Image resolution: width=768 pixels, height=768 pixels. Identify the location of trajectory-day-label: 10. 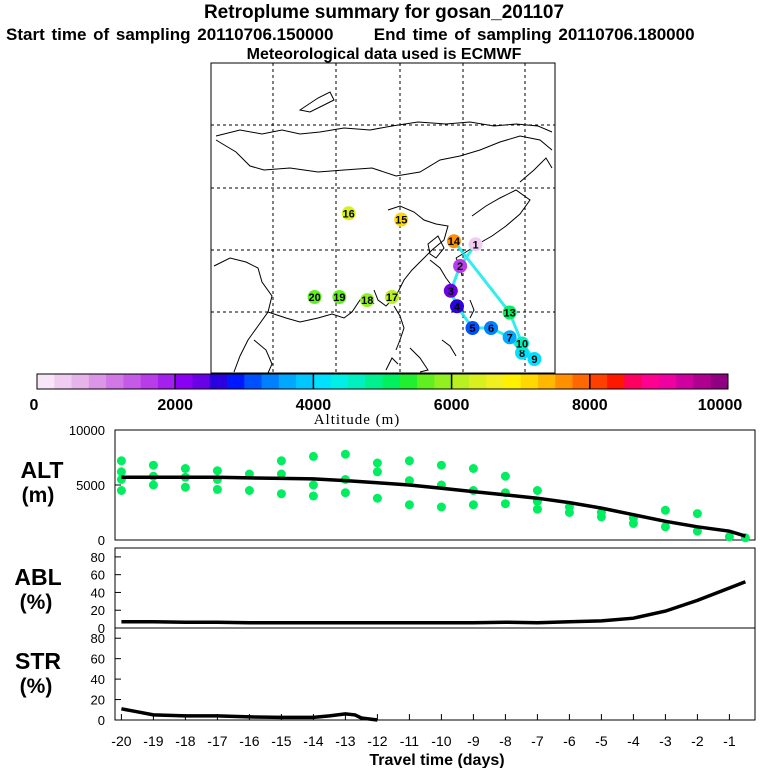
(522, 345).